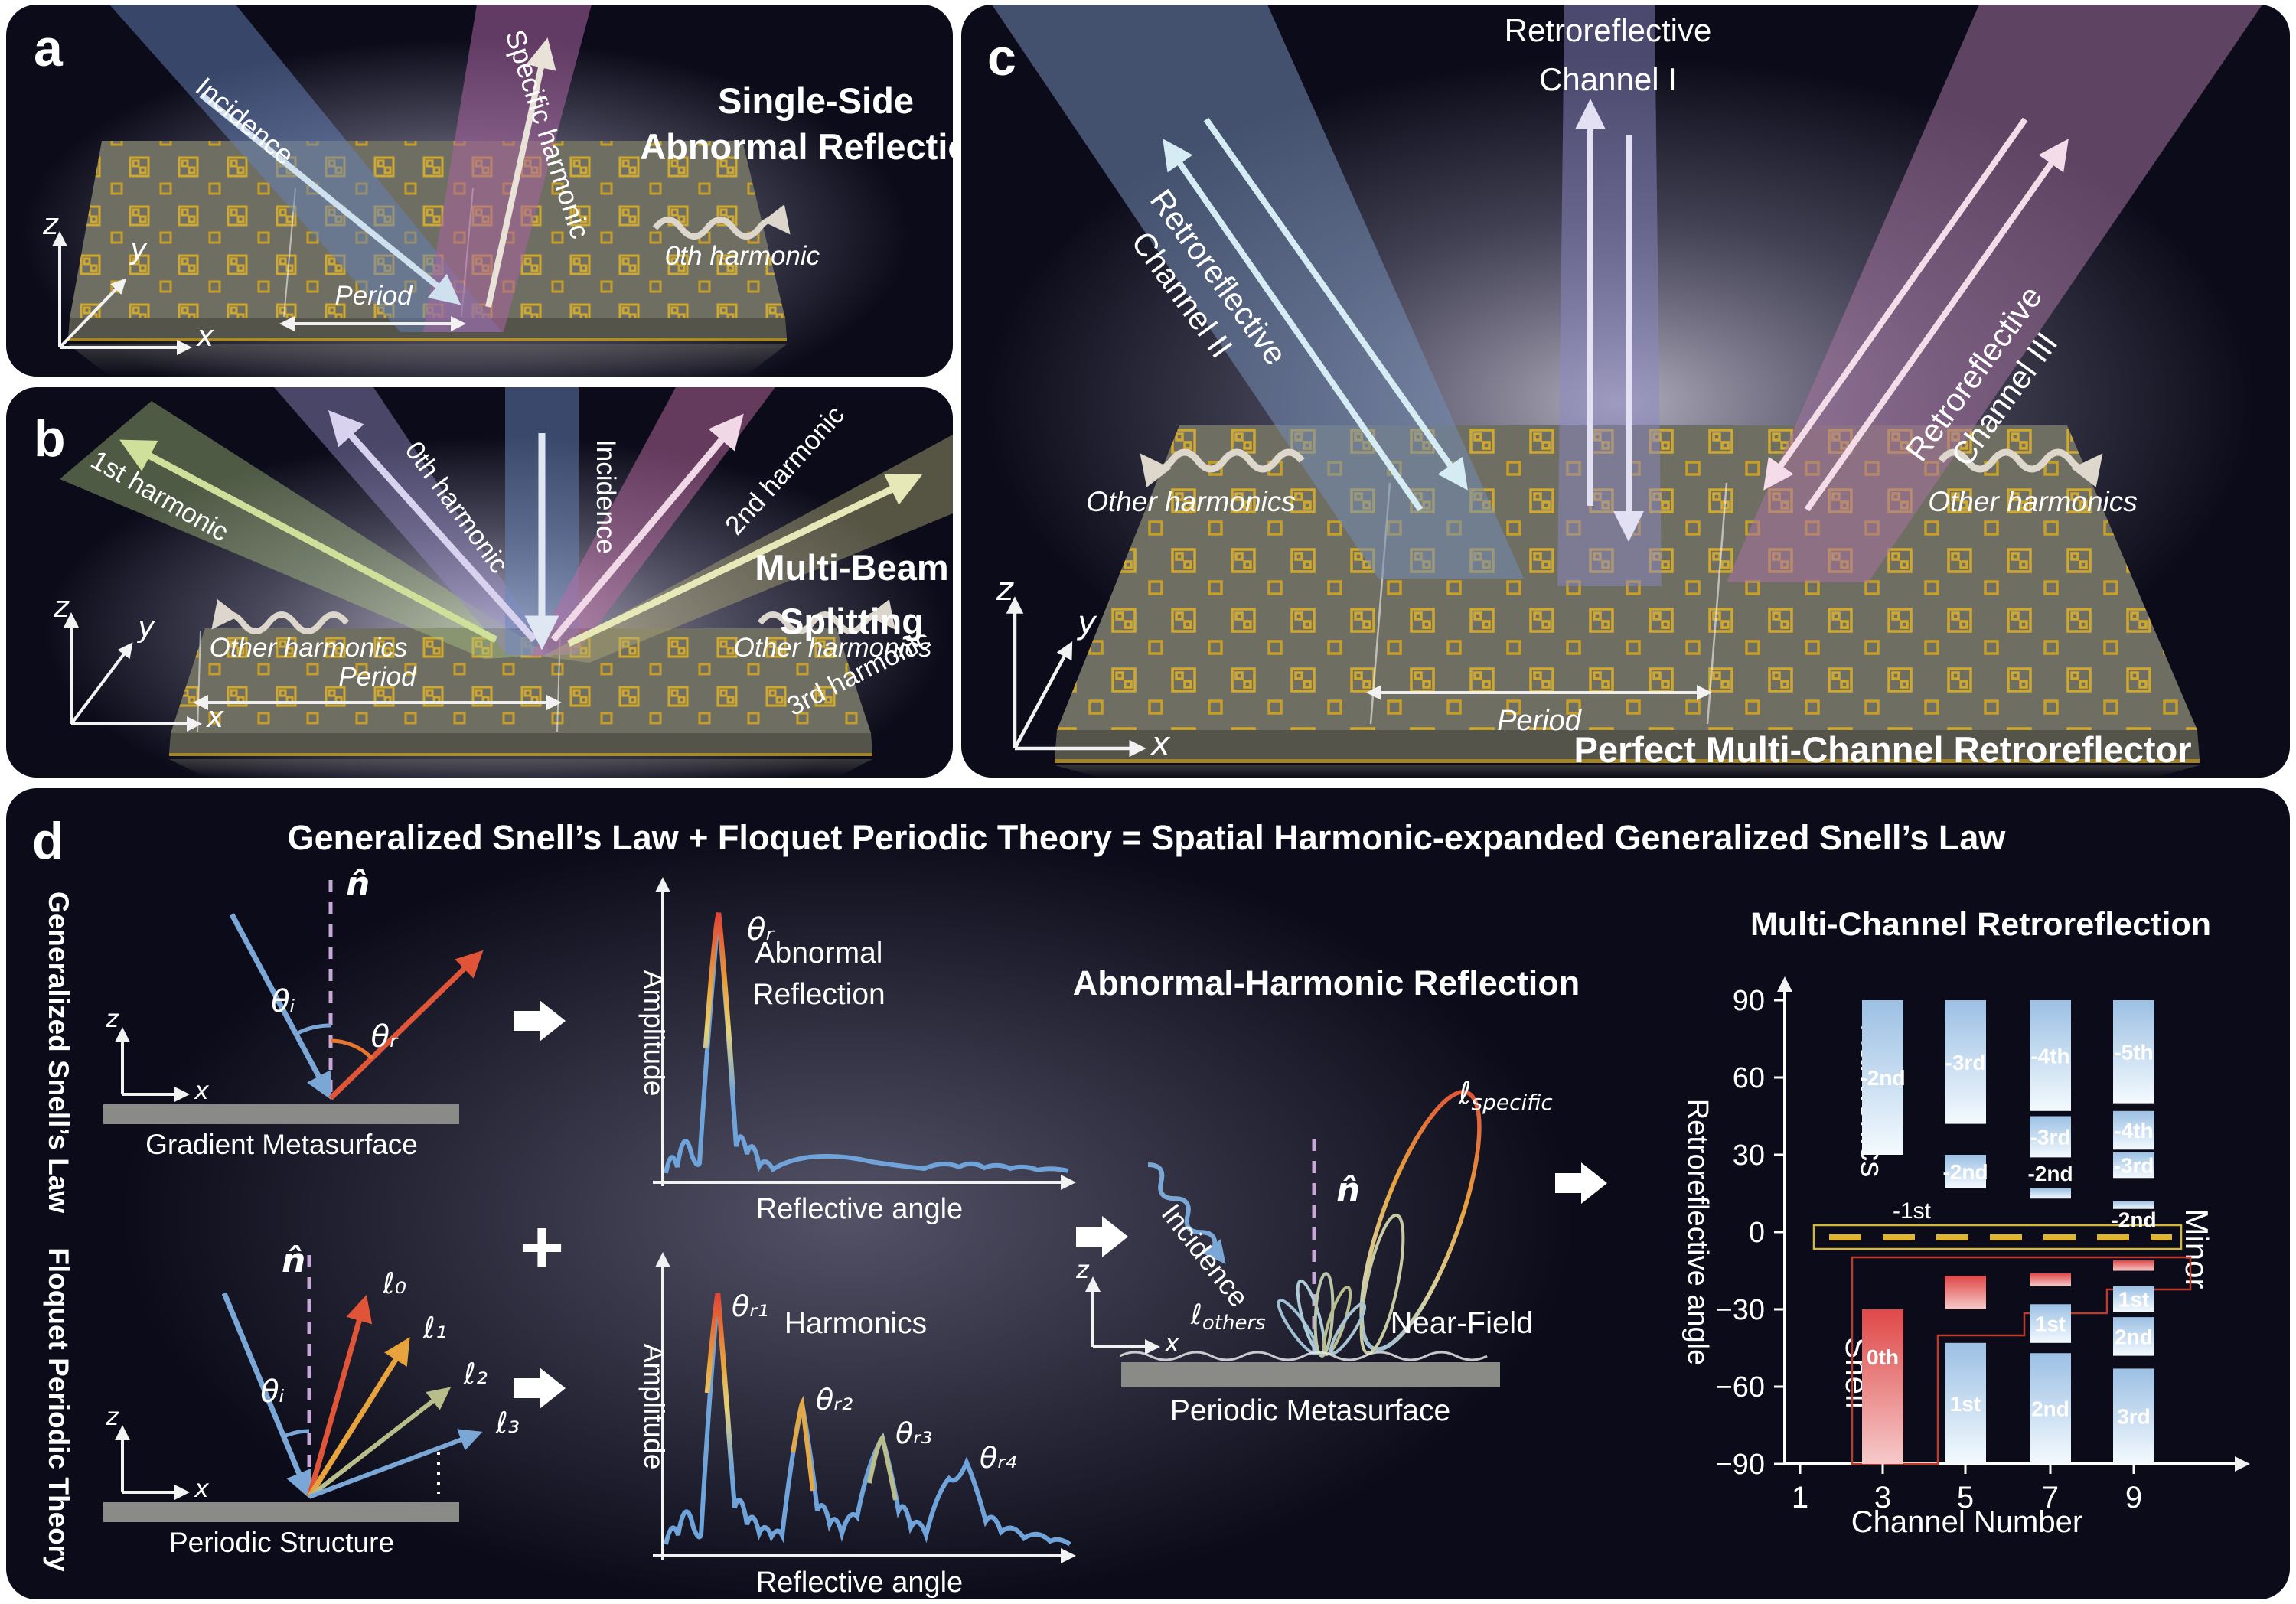  What do you see at coordinates (2133, 1052) in the screenshot?
I see `bar-ch9--5th` at bounding box center [2133, 1052].